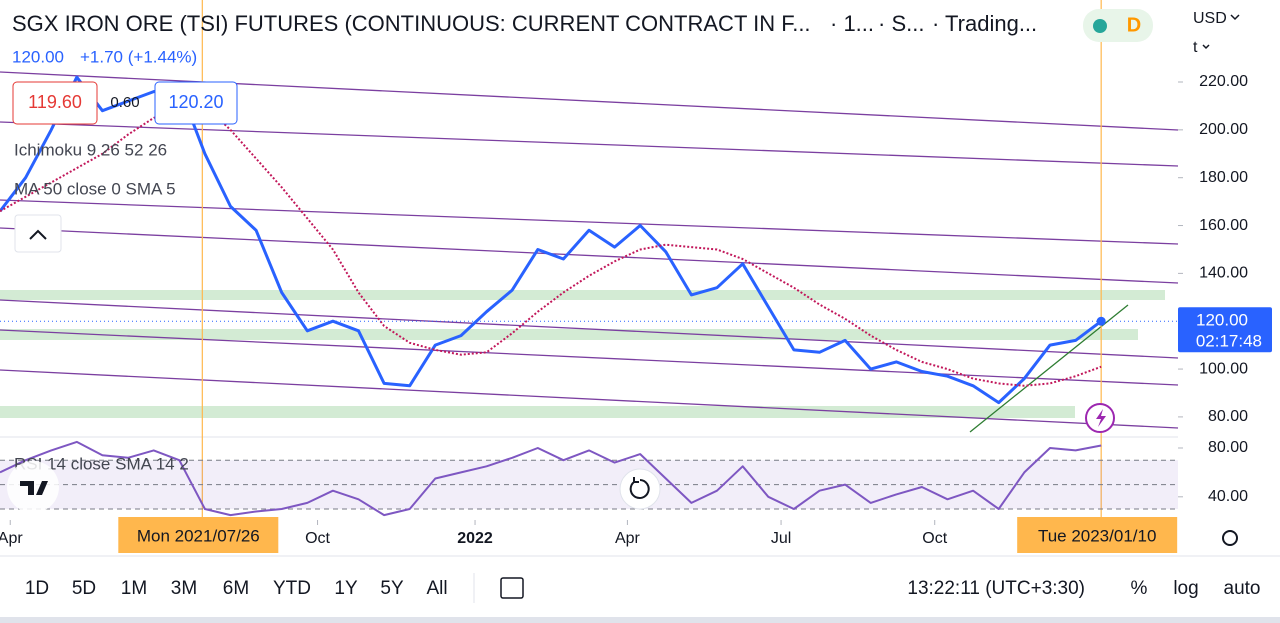  What do you see at coordinates (392, 588) in the screenshot?
I see `range-button: 5Y` at bounding box center [392, 588].